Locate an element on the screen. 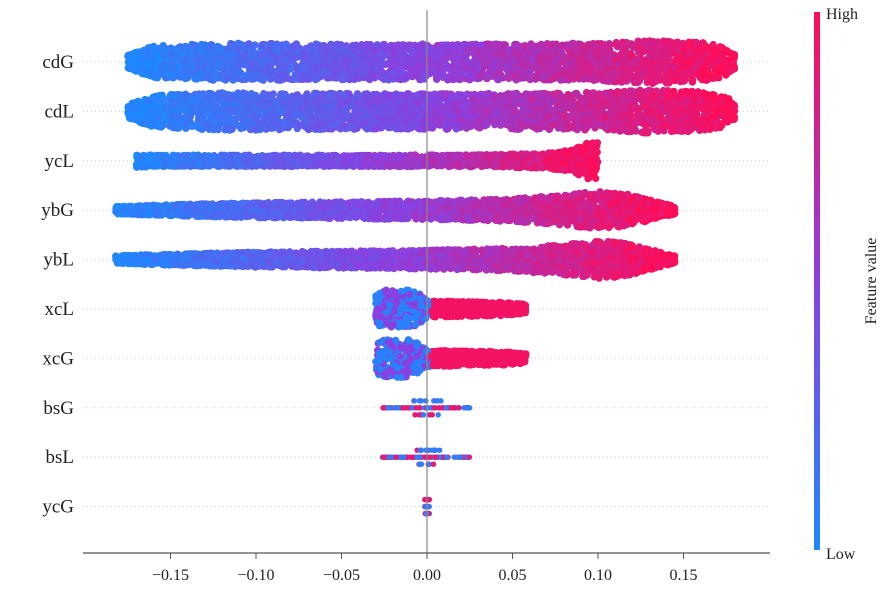  swarm-cdG is located at coordinates (431, 62).